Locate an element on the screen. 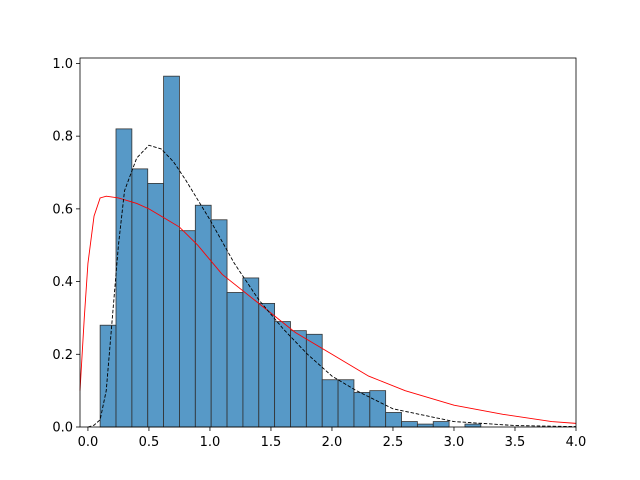 Image resolution: width=640 pixels, height=480 pixels. y-tick-label: 0.4 is located at coordinates (62, 282).